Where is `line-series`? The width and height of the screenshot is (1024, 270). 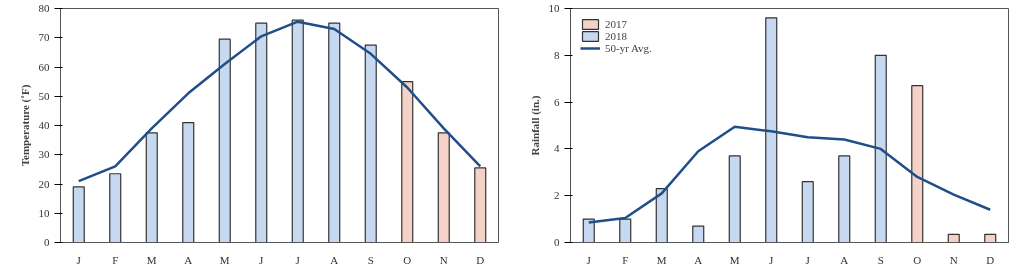
line-series is located at coordinates (789, 174).